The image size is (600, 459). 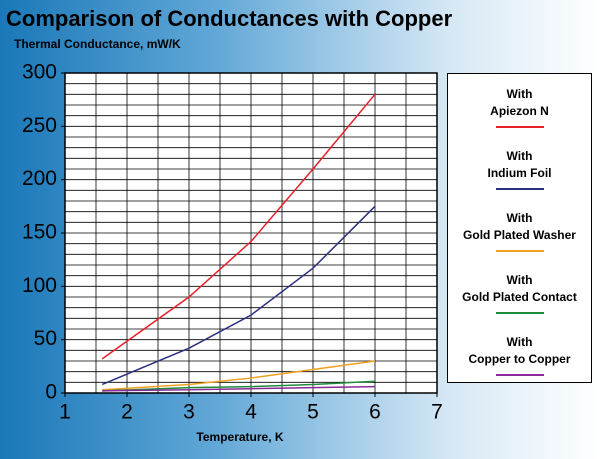 I want to click on y-tick-label: 250, so click(x=39, y=125).